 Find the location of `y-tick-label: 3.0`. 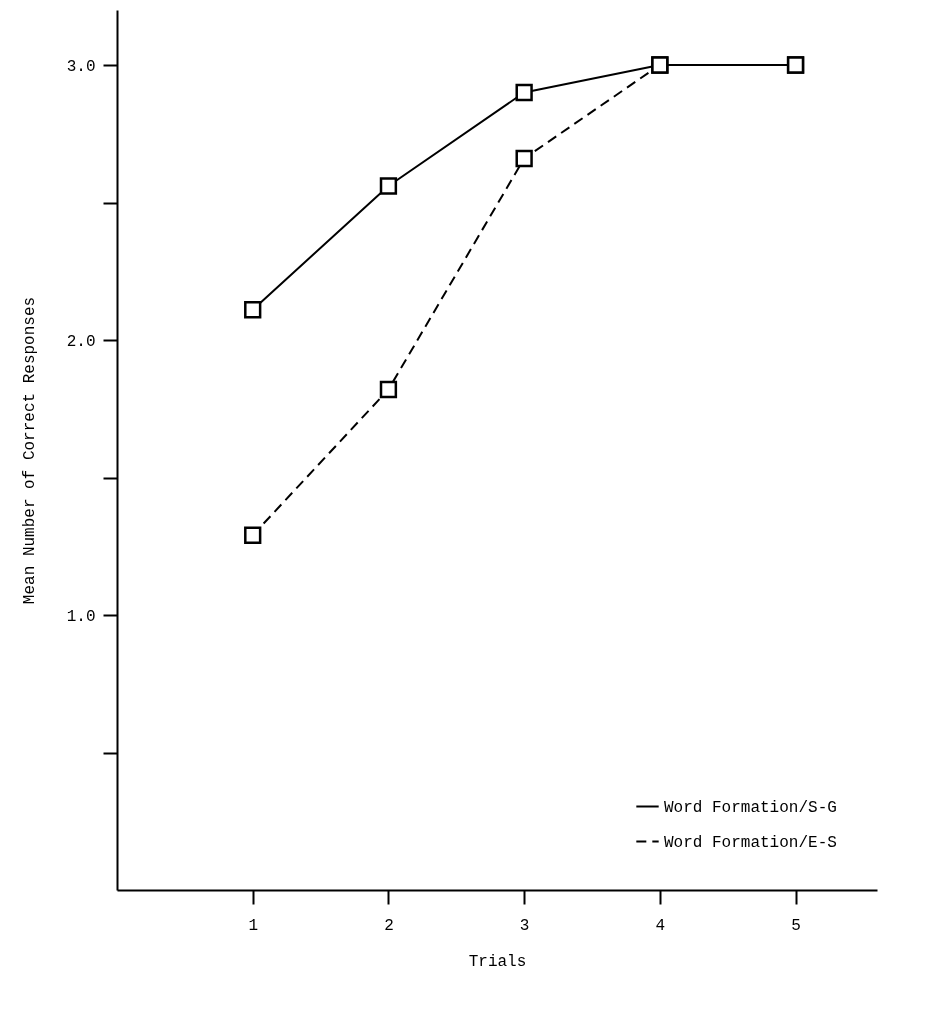

y-tick-label: 3.0 is located at coordinates (81, 66).